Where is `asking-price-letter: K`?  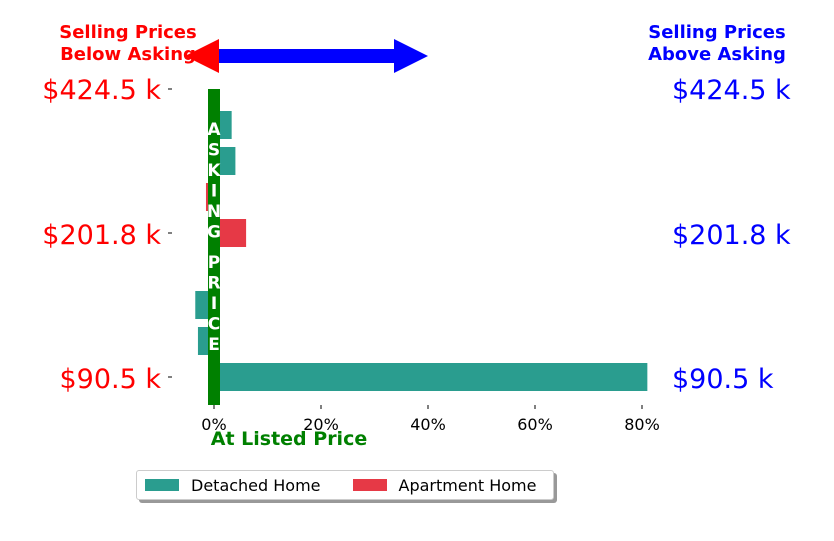 asking-price-letter: K is located at coordinates (214, 171).